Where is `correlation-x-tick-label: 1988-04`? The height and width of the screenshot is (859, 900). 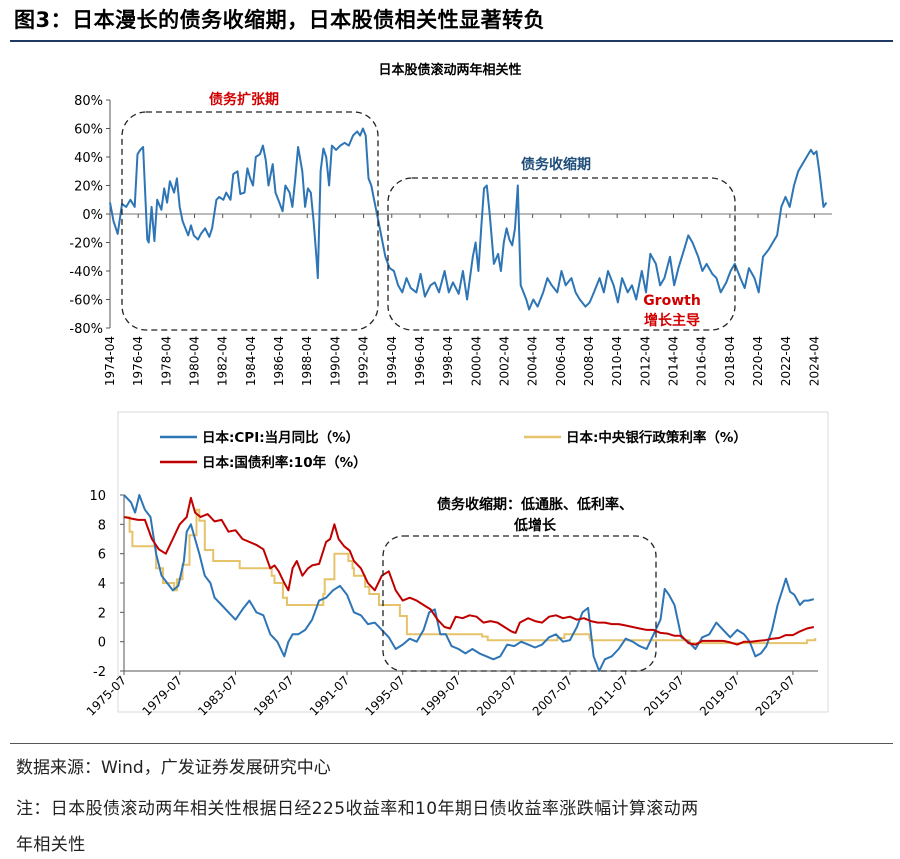 correlation-x-tick-label: 1988-04 is located at coordinates (307, 361).